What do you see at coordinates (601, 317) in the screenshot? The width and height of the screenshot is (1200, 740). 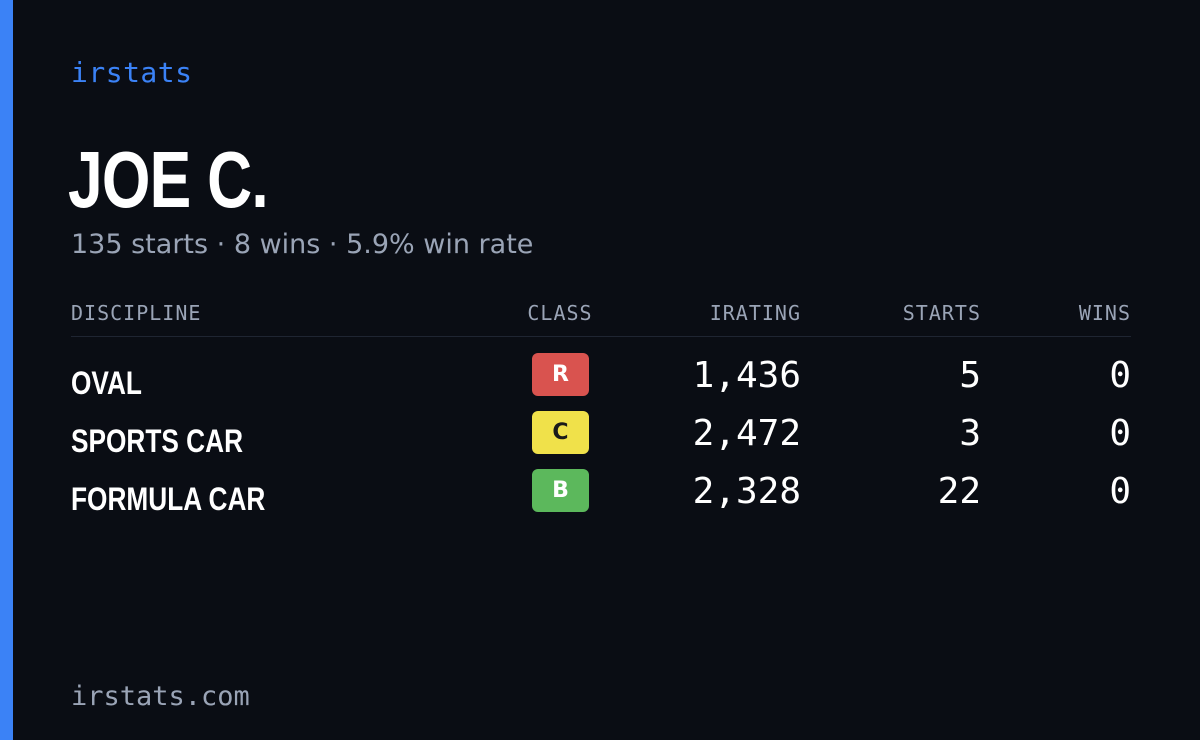 I see `table-header: DISCIPLINE CLASS IRATING STARTS WINS` at bounding box center [601, 317].